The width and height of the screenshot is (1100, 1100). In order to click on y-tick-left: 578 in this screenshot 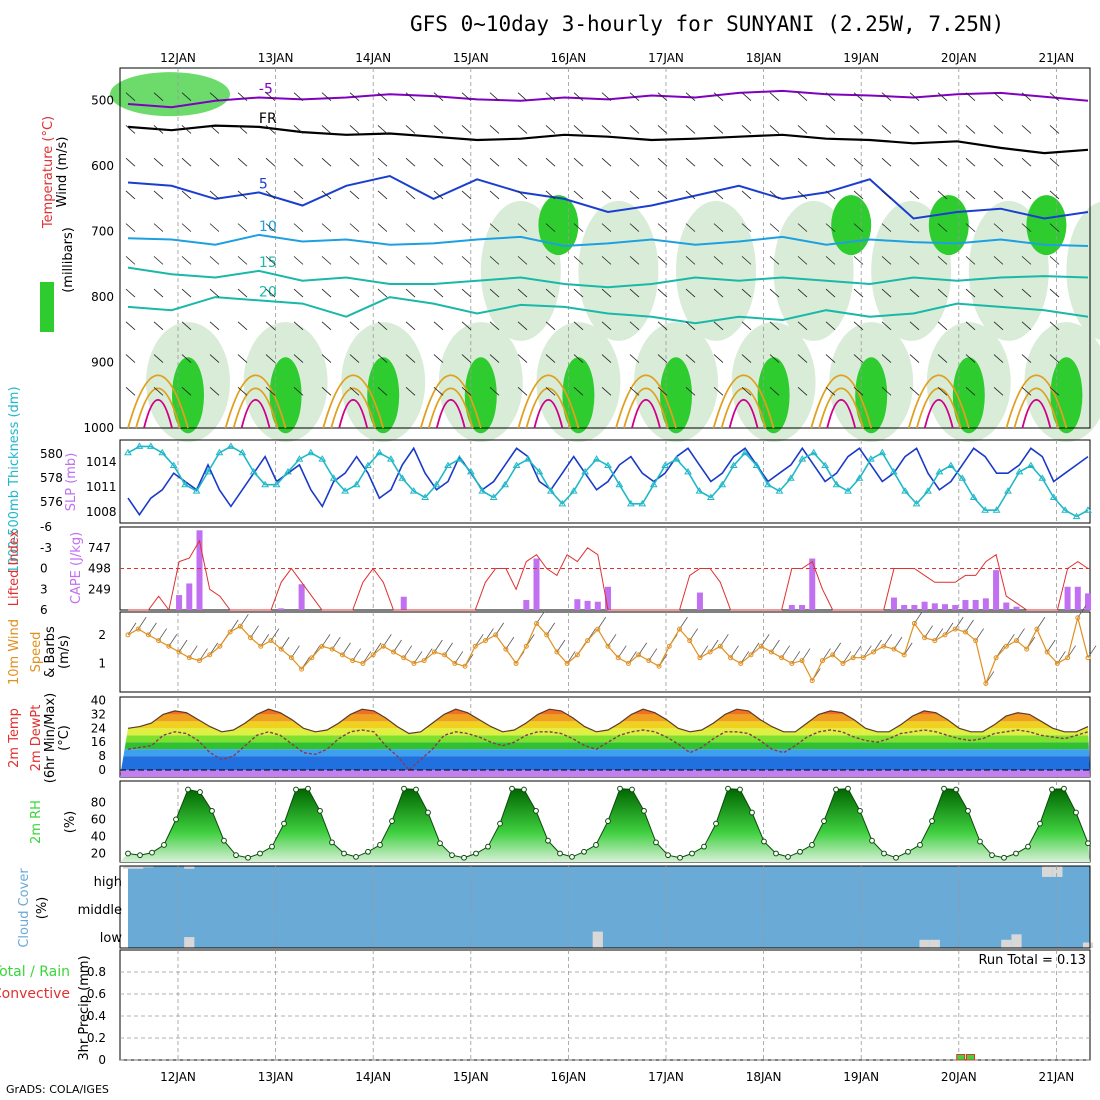, I will do `click(51, 478)`.